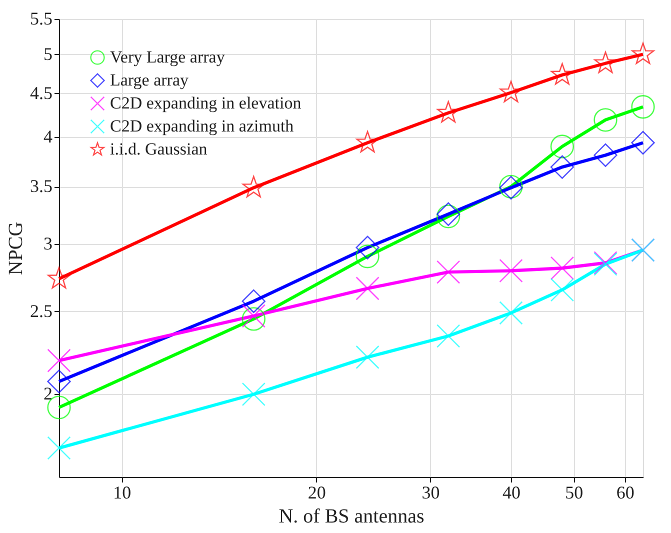 The image size is (671, 533). What do you see at coordinates (168, 57) in the screenshot?
I see `legend-label: Very Large array` at bounding box center [168, 57].